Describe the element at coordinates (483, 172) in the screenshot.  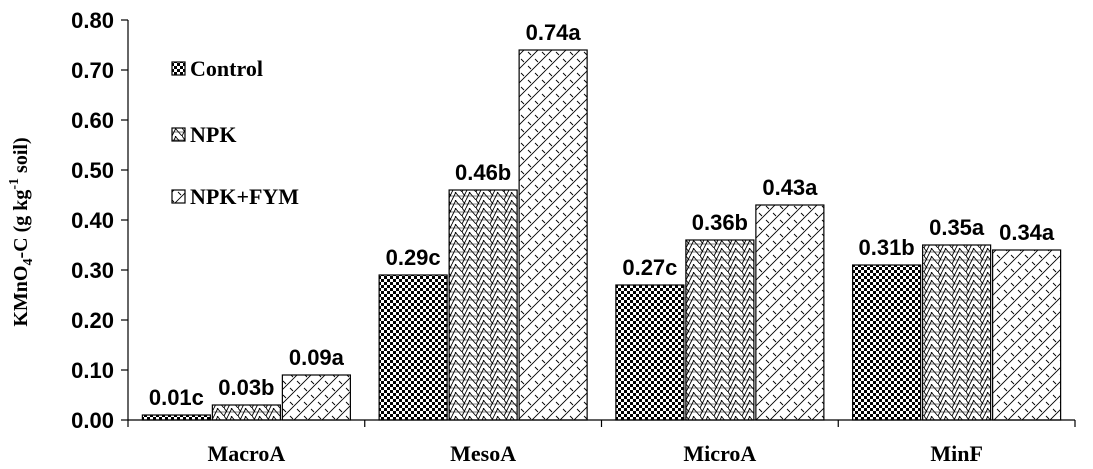
I see `data-label: 0.46b` at that location.